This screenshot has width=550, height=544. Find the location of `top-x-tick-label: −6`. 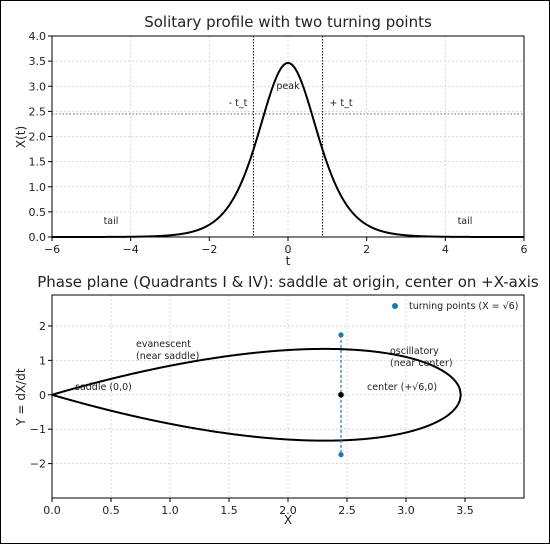

top-x-tick-label: −6 is located at coordinates (52, 249).